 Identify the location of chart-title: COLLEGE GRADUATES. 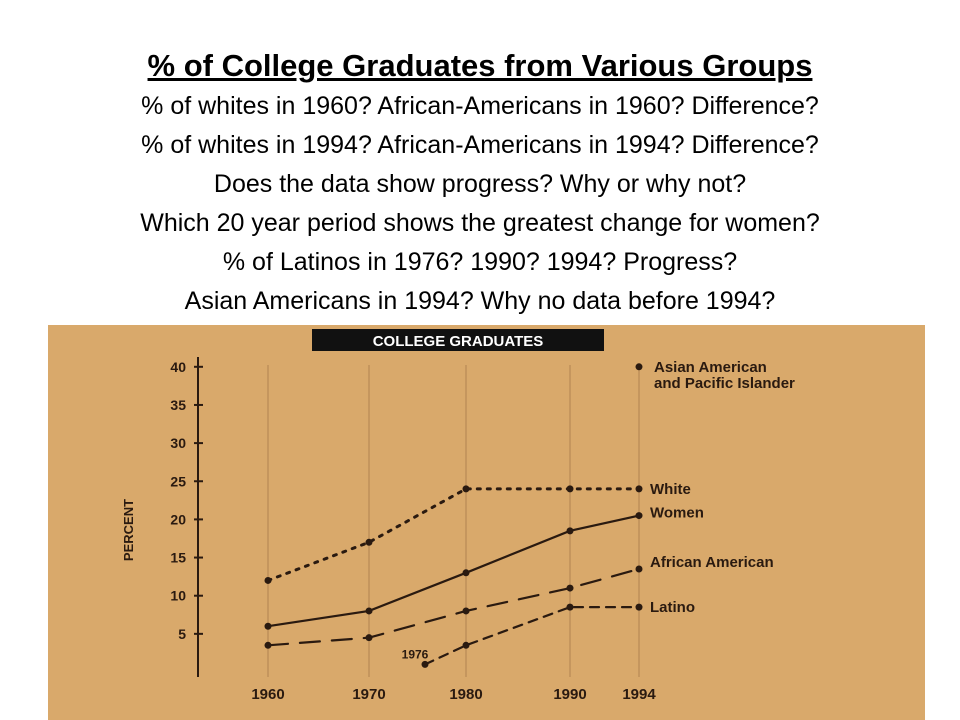
(458, 341).